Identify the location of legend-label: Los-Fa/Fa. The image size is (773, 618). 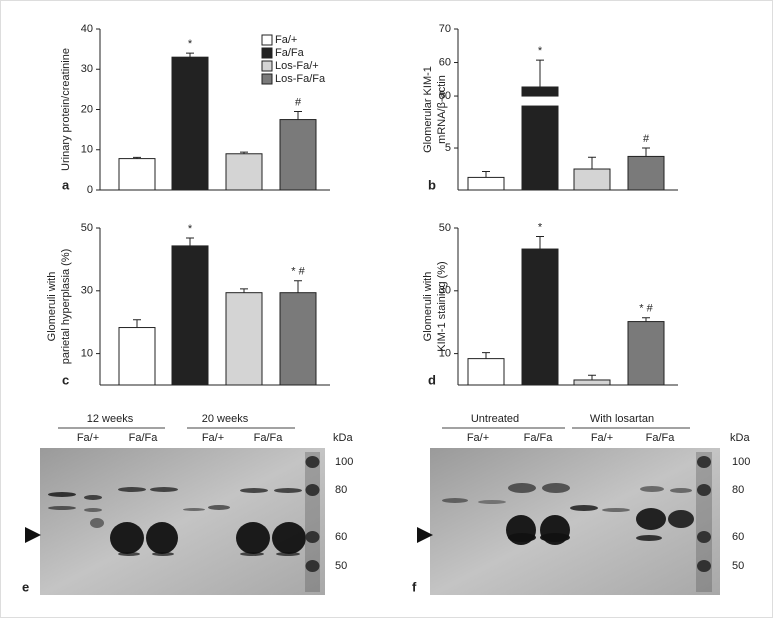
(300, 79).